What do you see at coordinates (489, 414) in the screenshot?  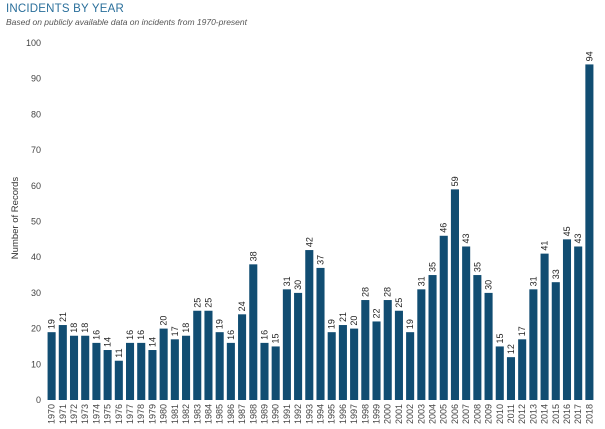 I see `x-tick-label: 2009` at bounding box center [489, 414].